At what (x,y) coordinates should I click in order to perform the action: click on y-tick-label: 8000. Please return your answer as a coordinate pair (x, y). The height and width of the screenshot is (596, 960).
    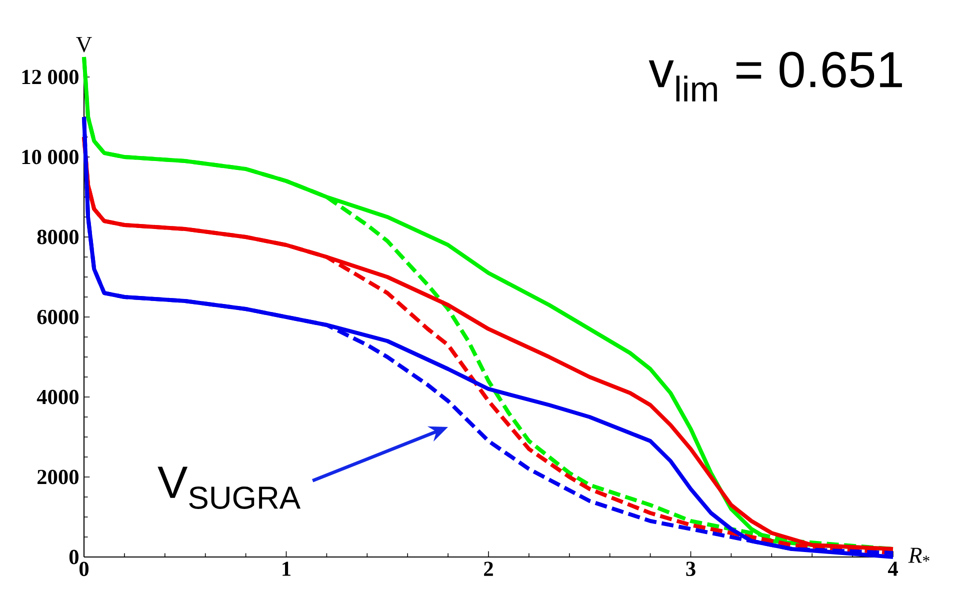
    Looking at the image, I should click on (57, 237).